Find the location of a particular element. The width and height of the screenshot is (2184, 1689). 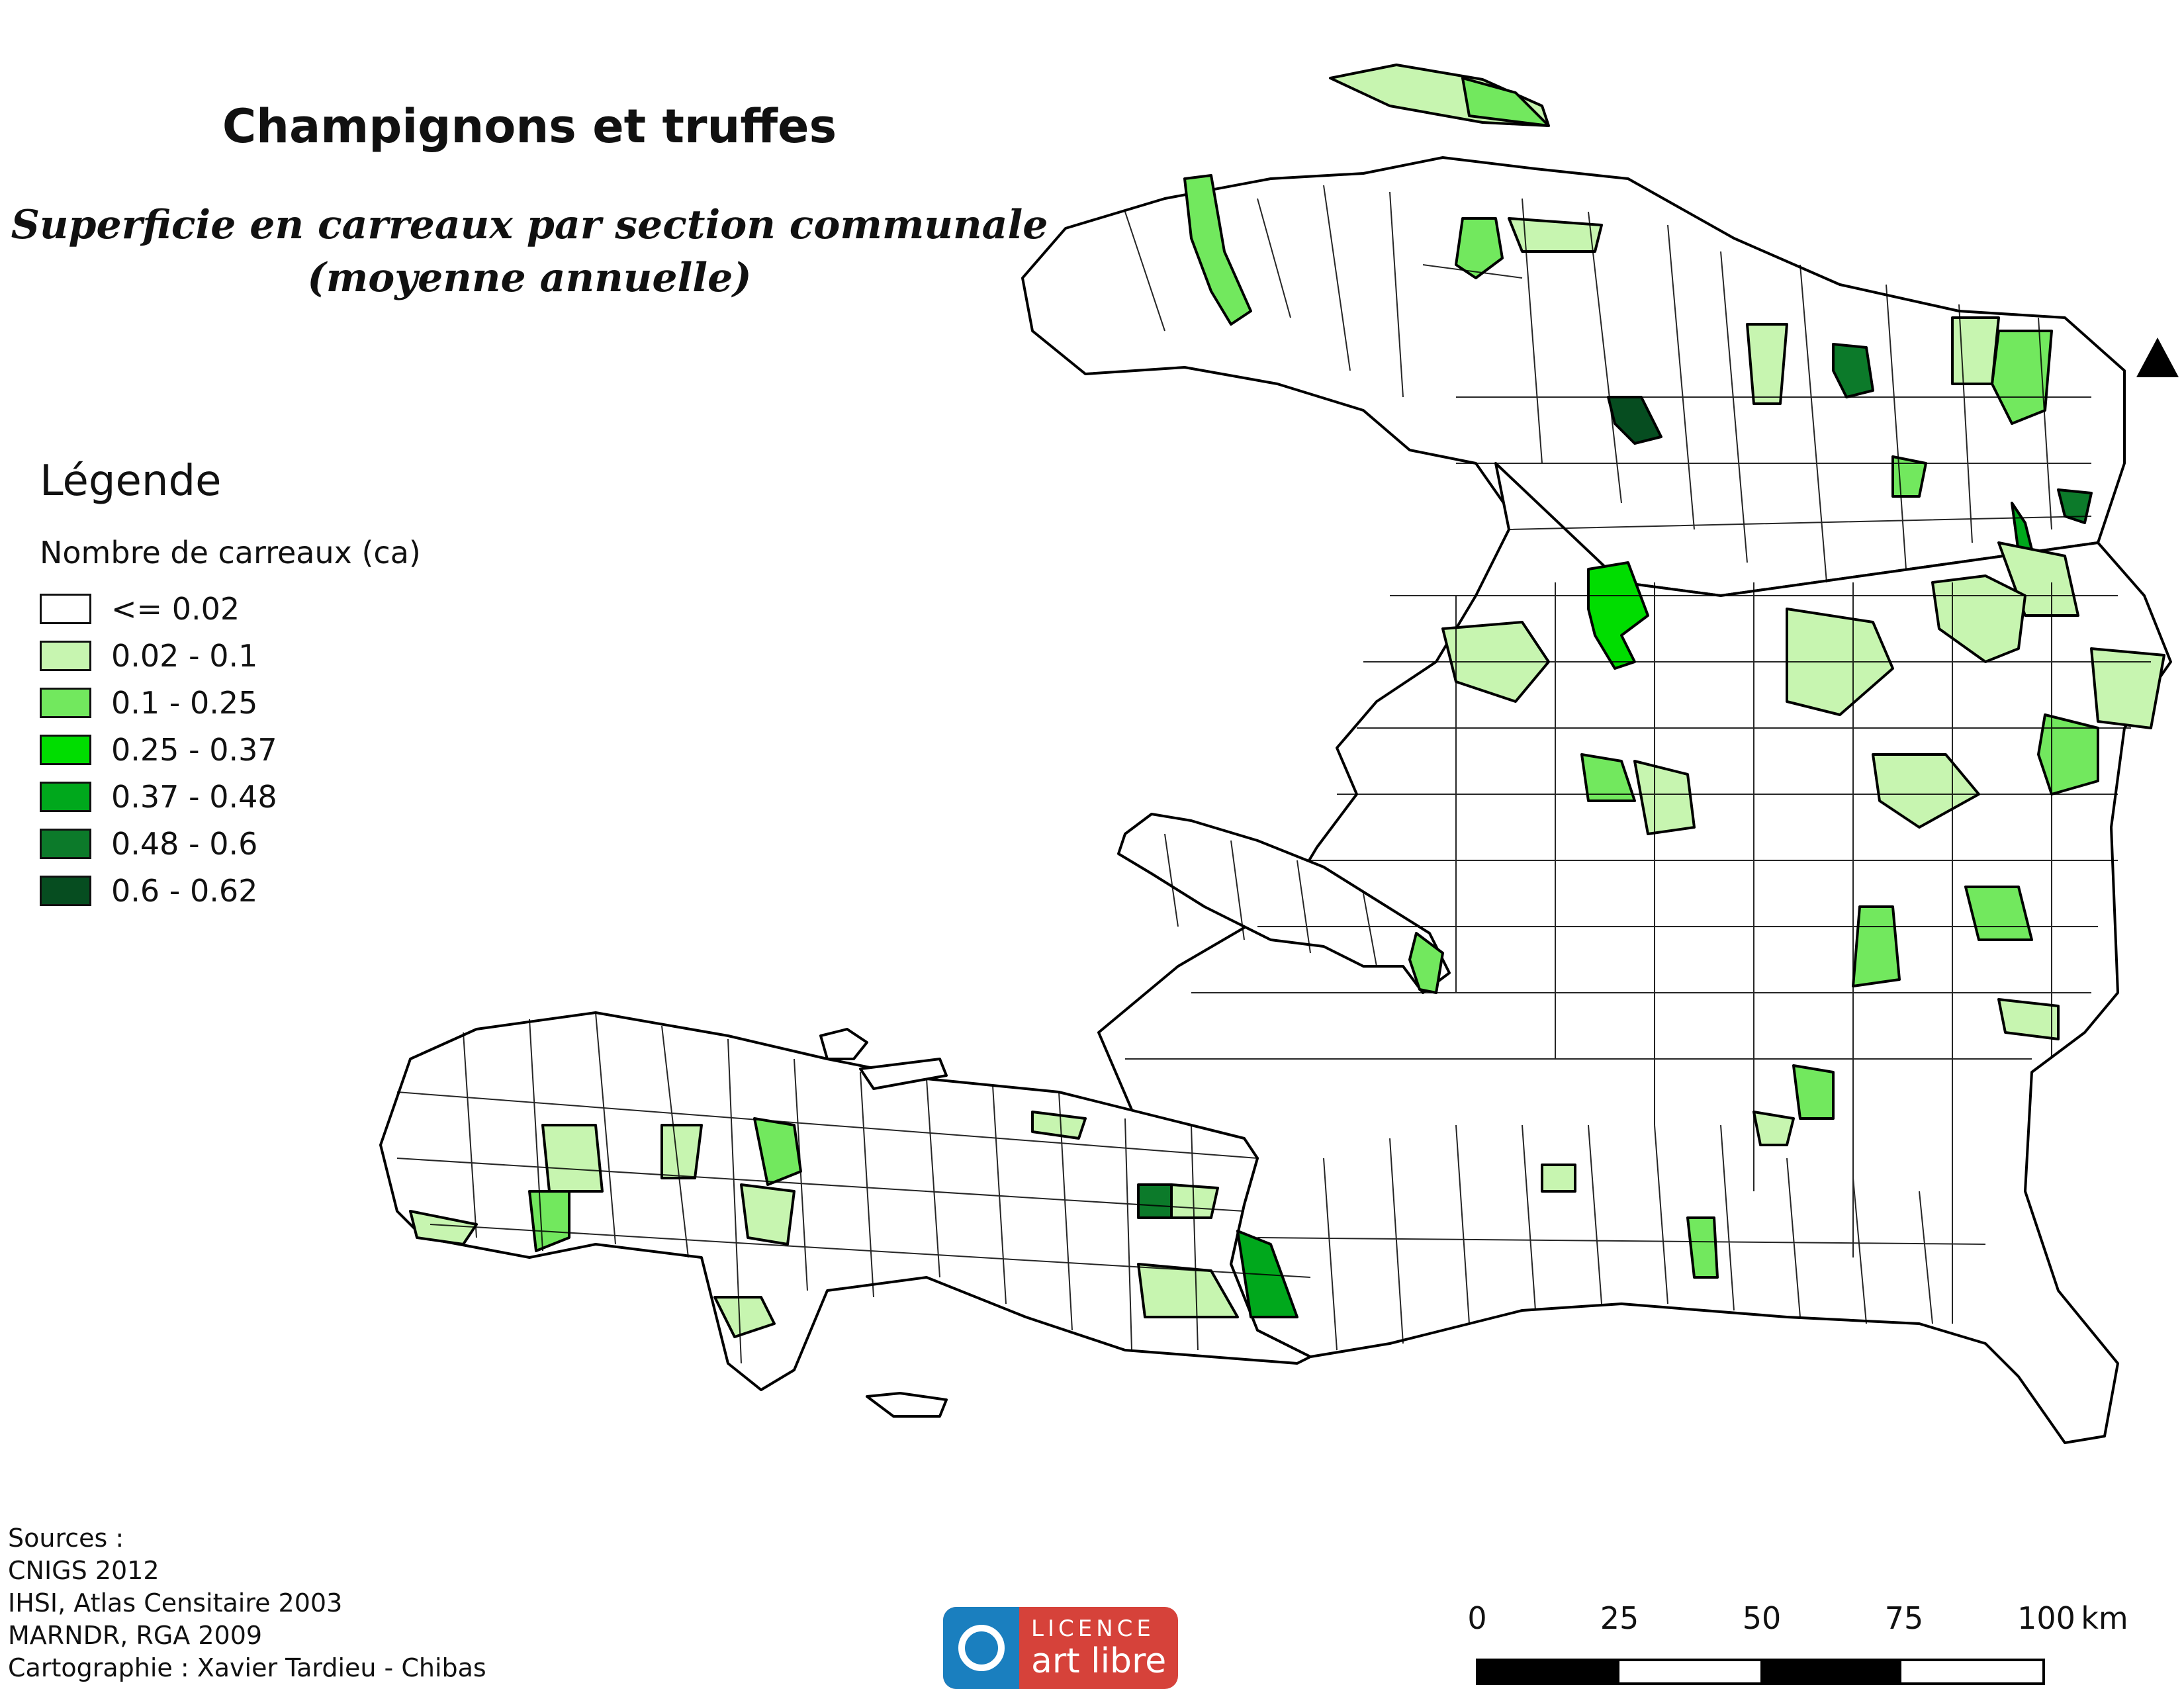

legend-item: 0.1 - 0.25 is located at coordinates (149, 703).